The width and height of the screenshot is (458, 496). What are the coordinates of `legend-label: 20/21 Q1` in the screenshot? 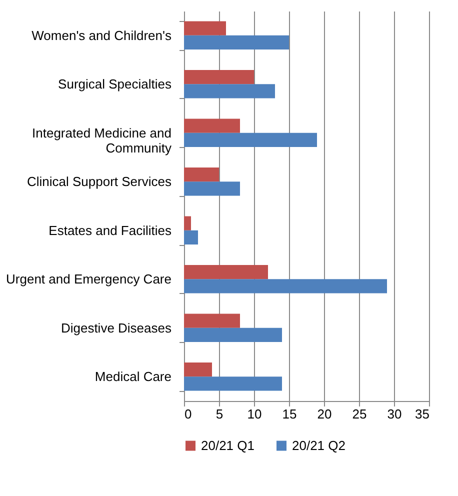 It's located at (227, 445).